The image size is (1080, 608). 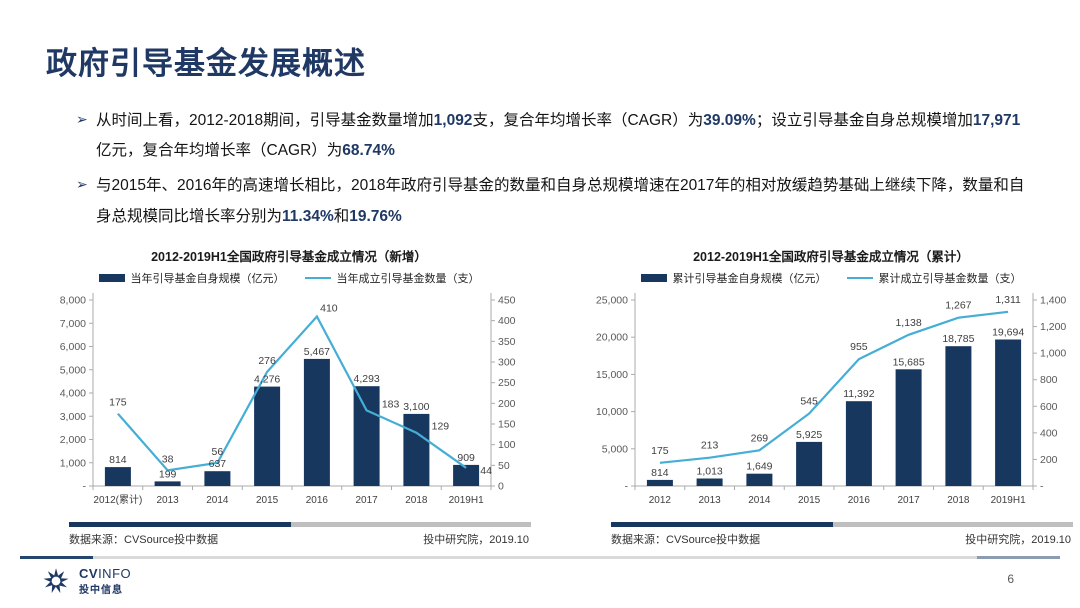 I want to click on svg-text: 2012, so click(x=660, y=500).